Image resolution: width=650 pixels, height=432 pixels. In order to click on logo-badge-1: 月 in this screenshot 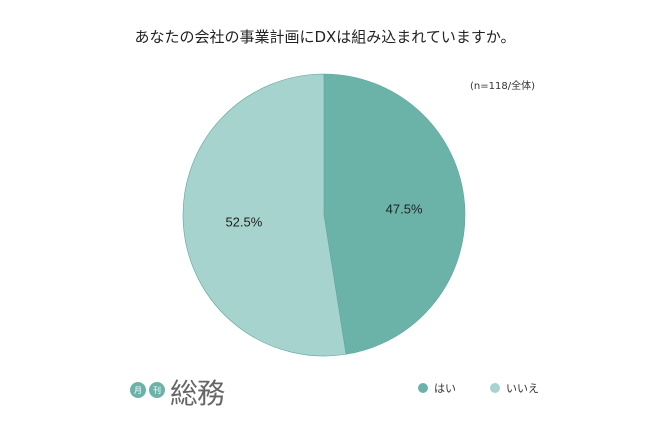, I will do `click(138, 390)`.